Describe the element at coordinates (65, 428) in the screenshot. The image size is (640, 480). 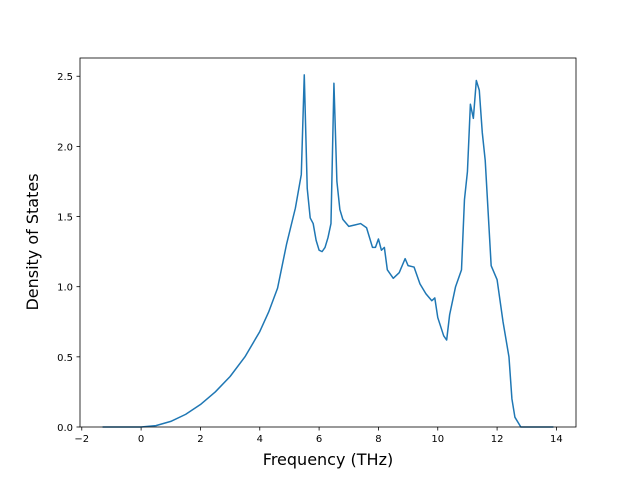
I see `y-tick-label: 0.0` at that location.